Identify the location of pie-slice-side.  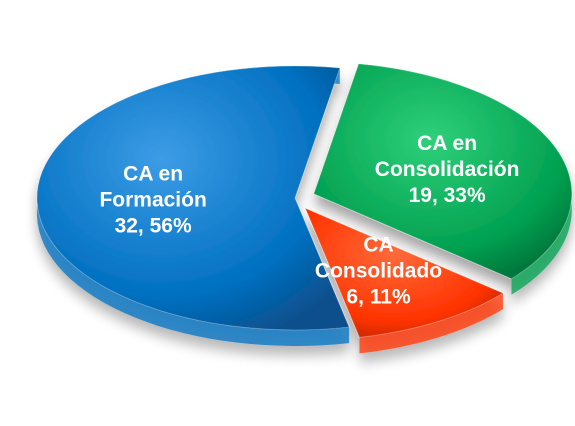
(431, 323).